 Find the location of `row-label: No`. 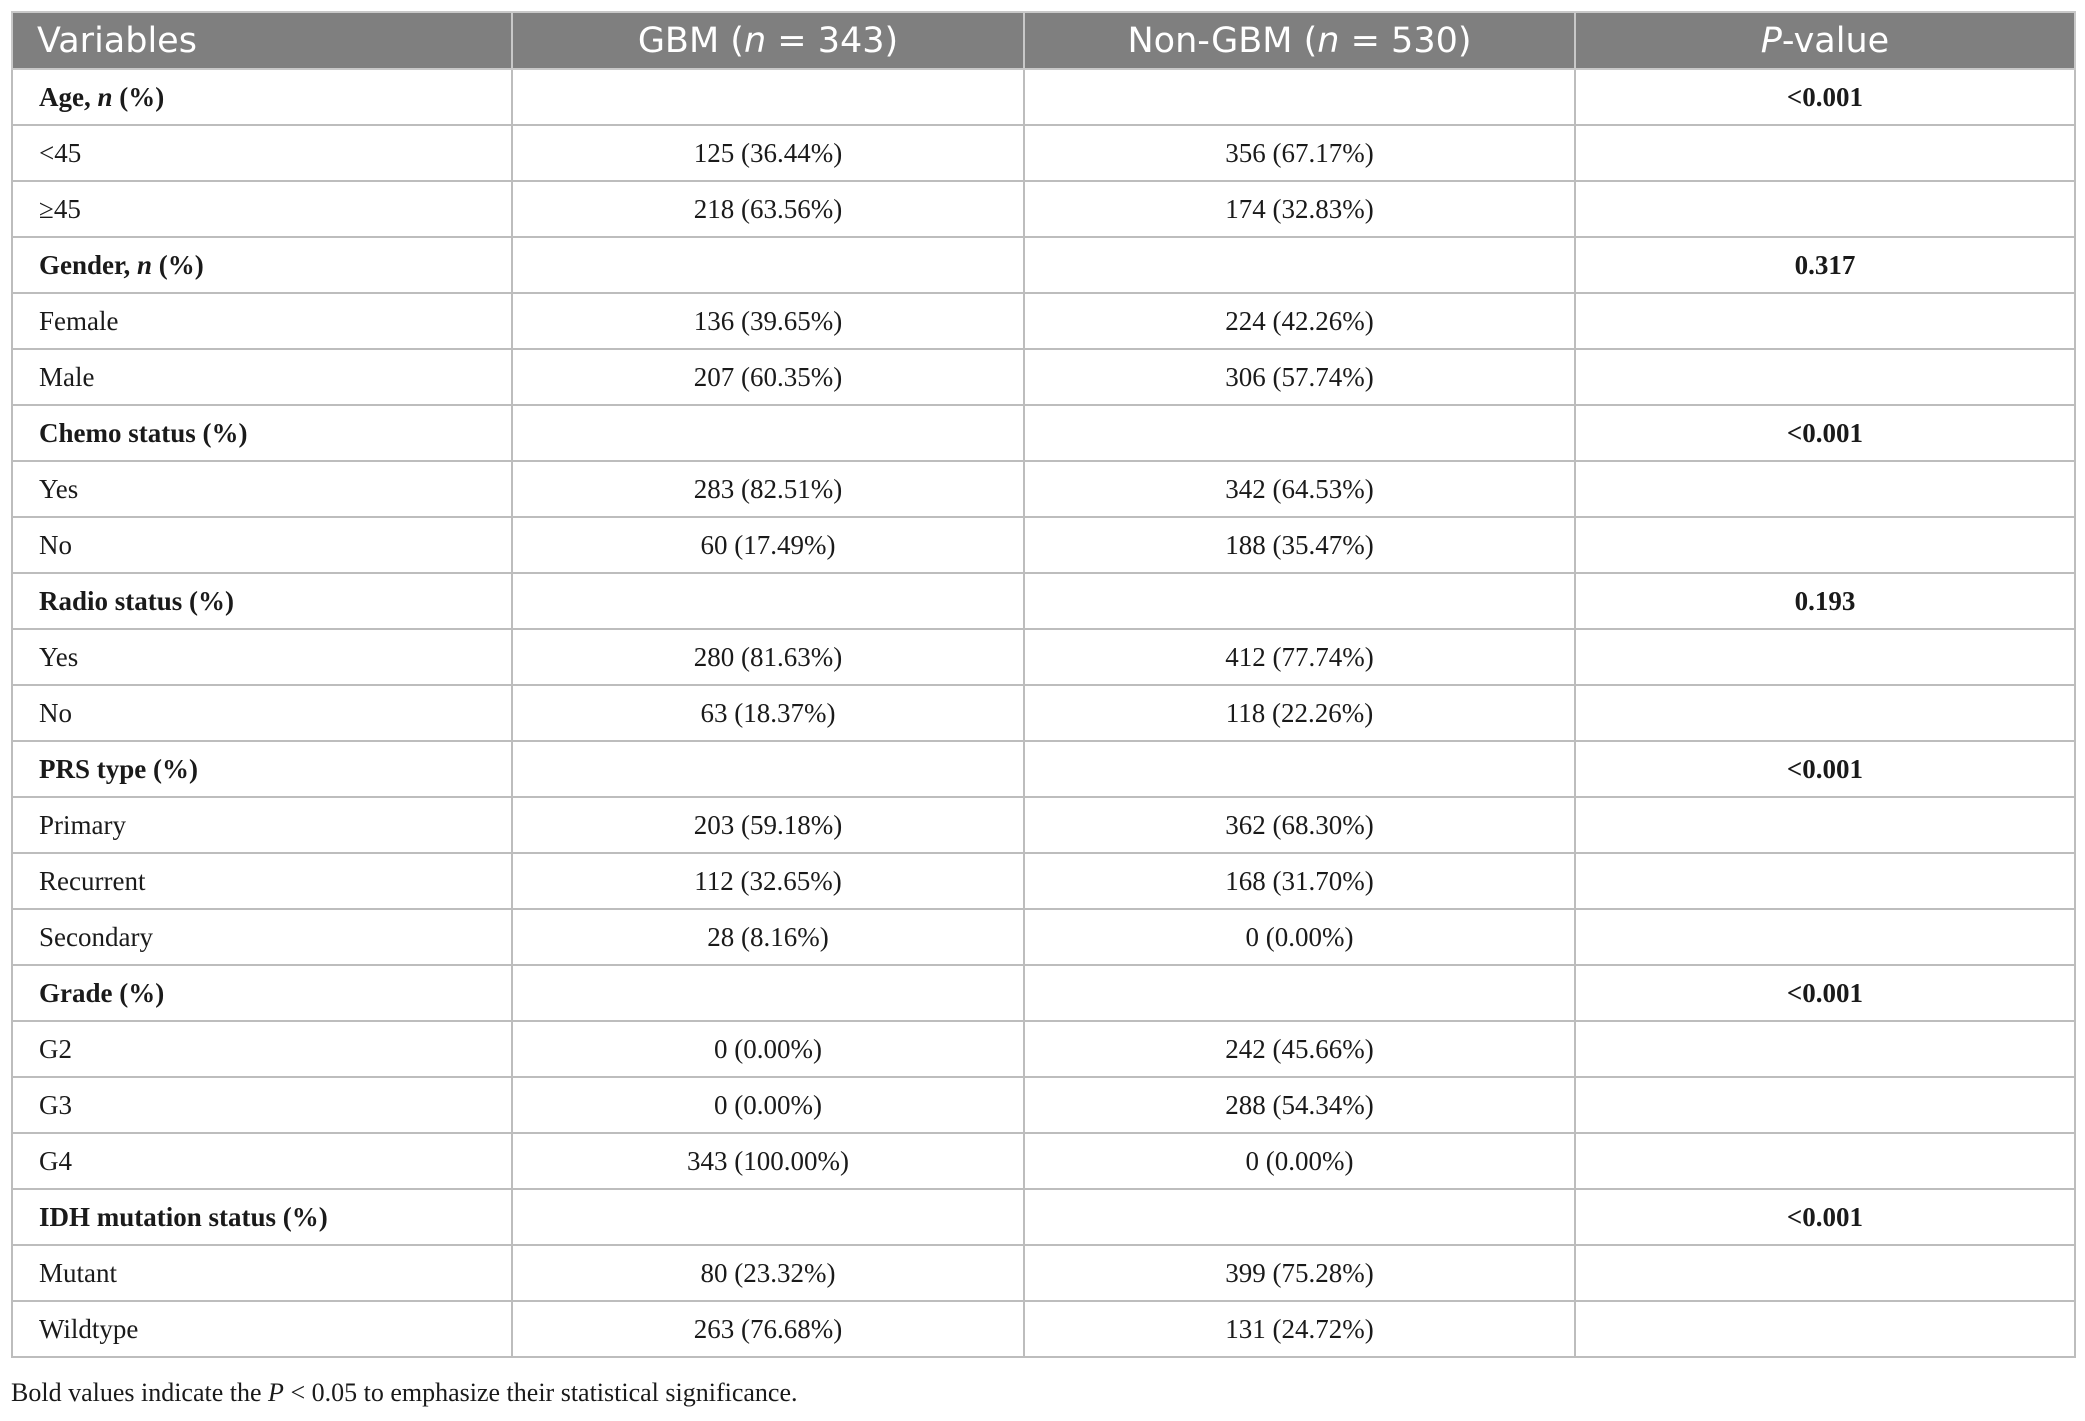

row-label: No is located at coordinates (262, 545).